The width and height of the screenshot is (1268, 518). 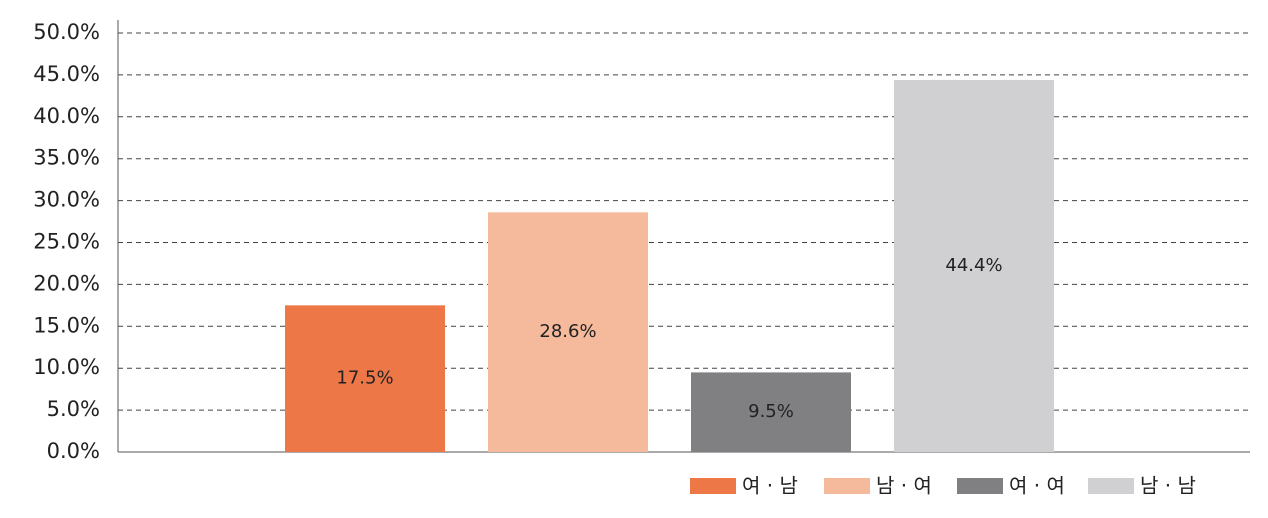 I want to click on value-label: 17.5%, so click(x=364, y=378).